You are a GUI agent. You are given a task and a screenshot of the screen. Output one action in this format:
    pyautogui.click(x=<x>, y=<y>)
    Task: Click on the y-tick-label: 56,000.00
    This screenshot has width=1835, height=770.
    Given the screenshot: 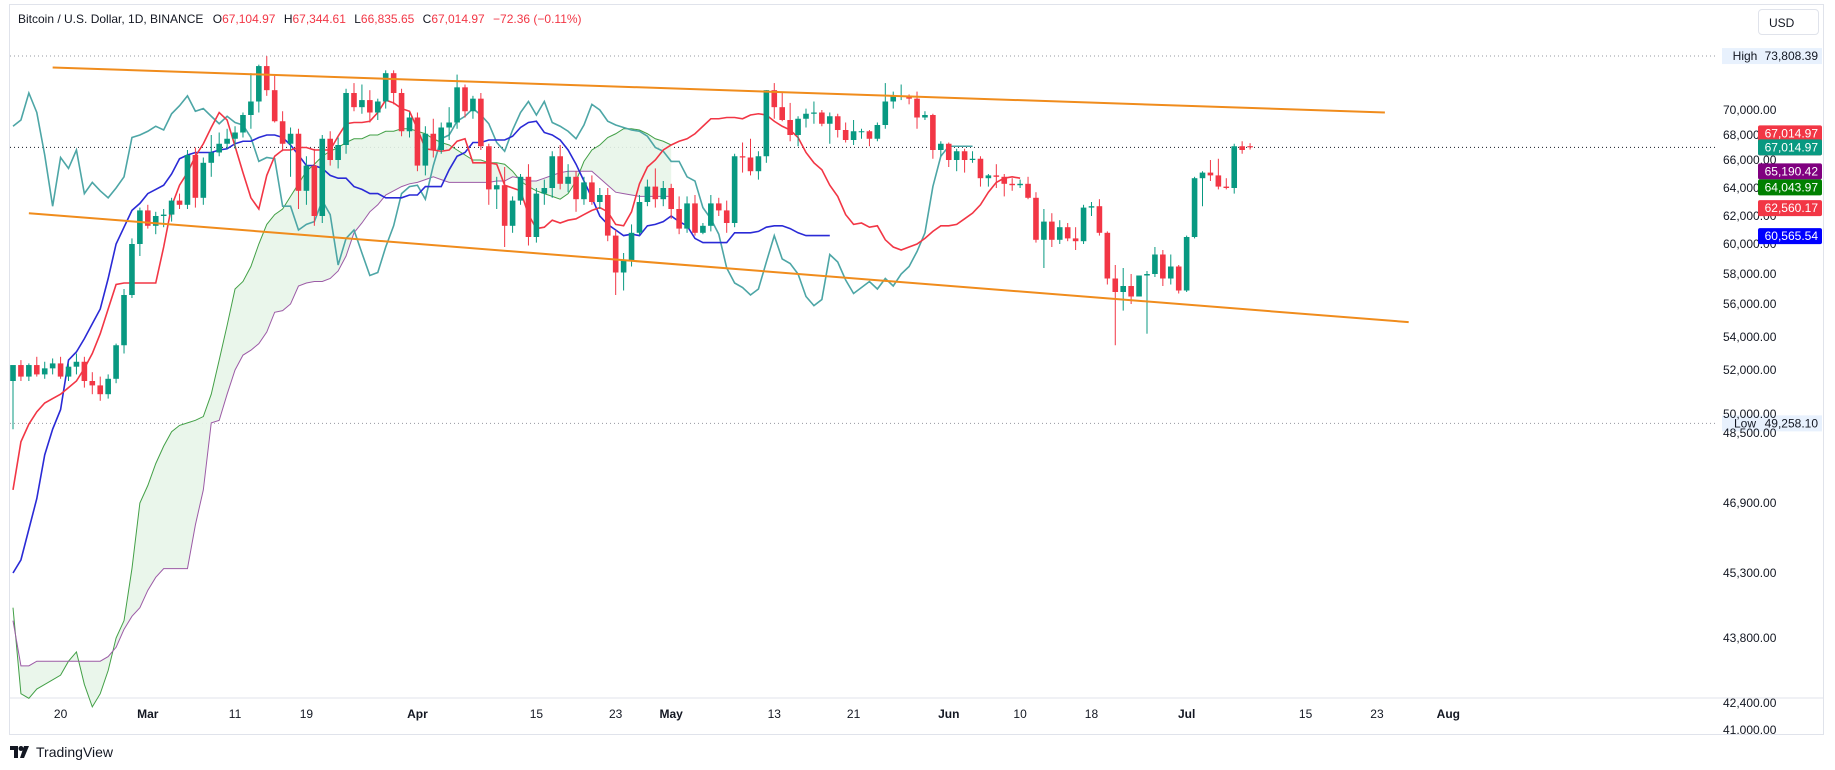 What is the action you would take?
    pyautogui.click(x=1750, y=304)
    